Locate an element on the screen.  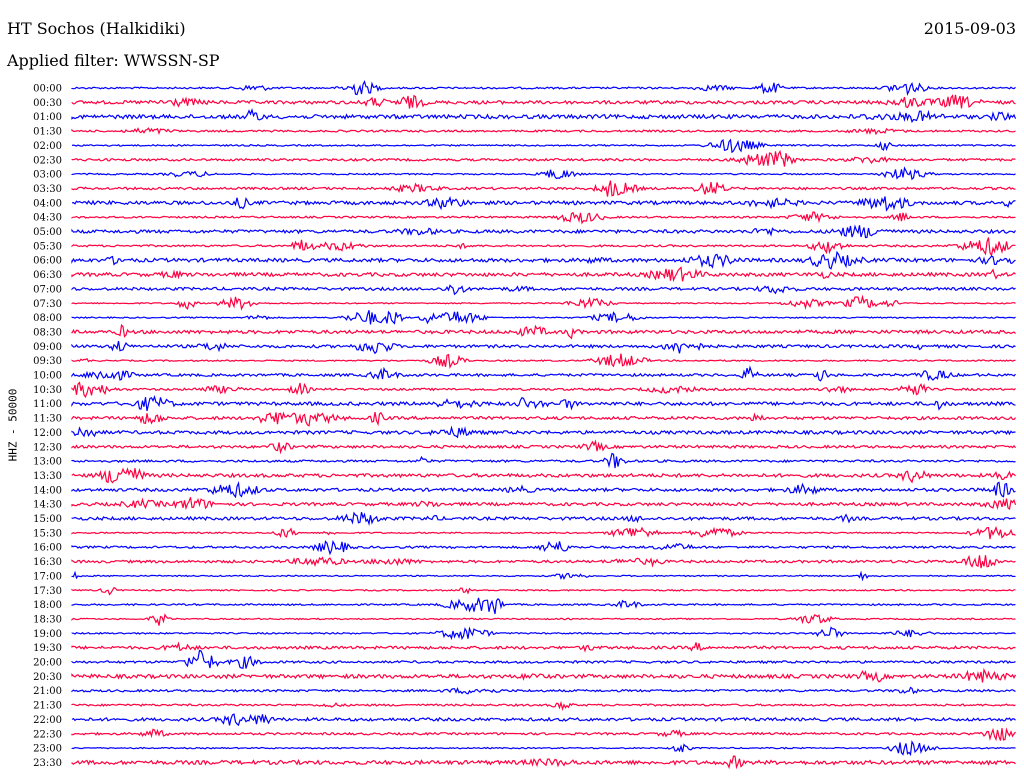
time-tick-label: 23:00 is located at coordinates (47, 749).